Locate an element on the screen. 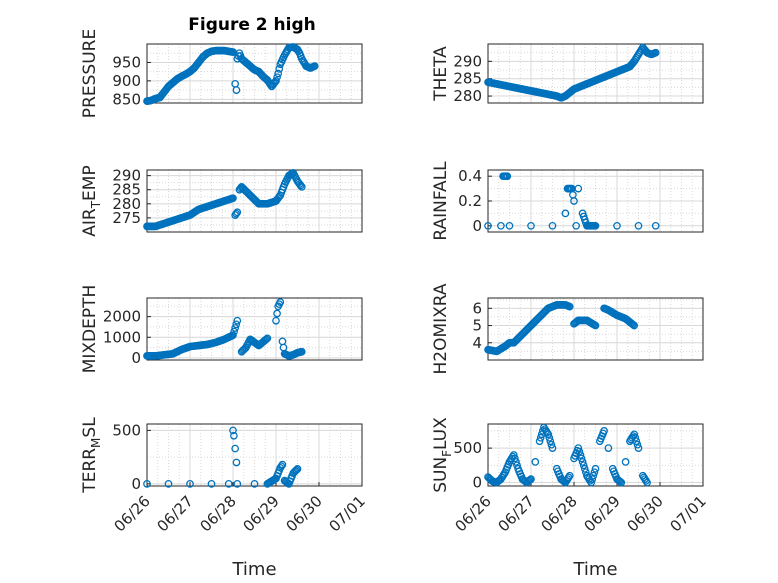 This screenshot has height=583, width=778. x-tick-label: 06/29 is located at coordinates (261, 513).